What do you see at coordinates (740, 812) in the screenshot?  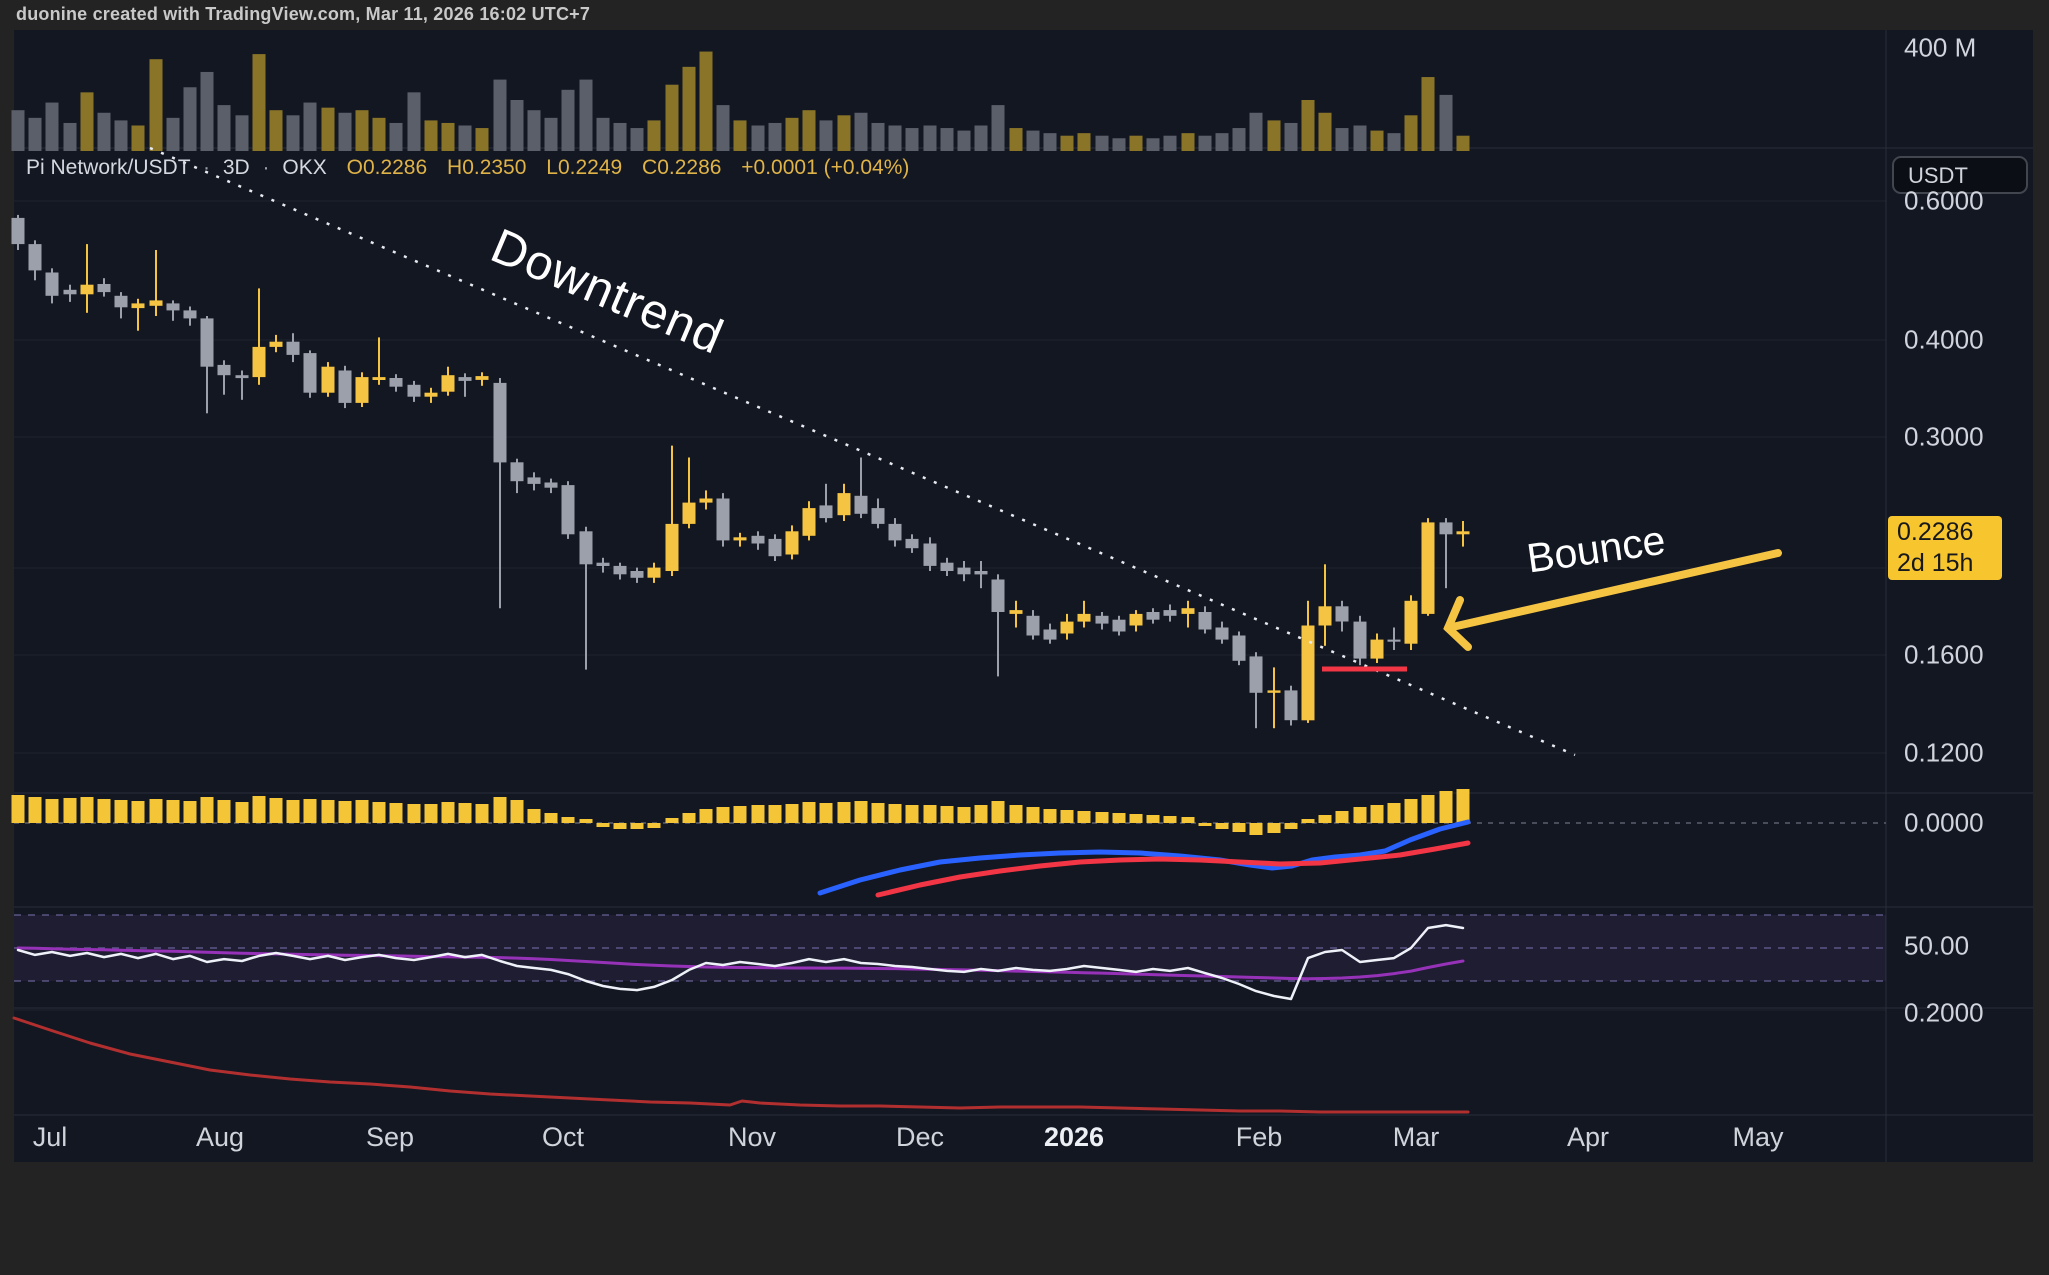 I see `net-volume-series` at bounding box center [740, 812].